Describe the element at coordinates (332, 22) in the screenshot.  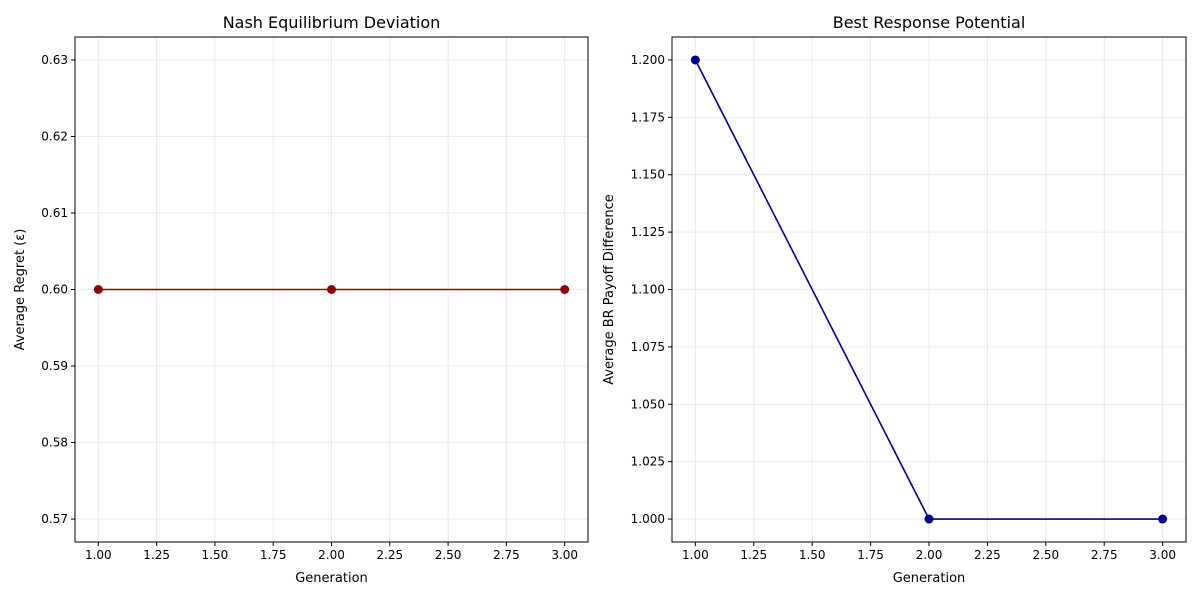
I see `chart-title: Nash Equilibrium Deviation` at that location.